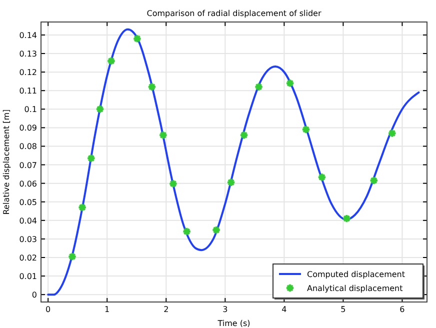 This screenshot has width=436, height=328. I want to click on y-tick-label: 0.11, so click(28, 91).